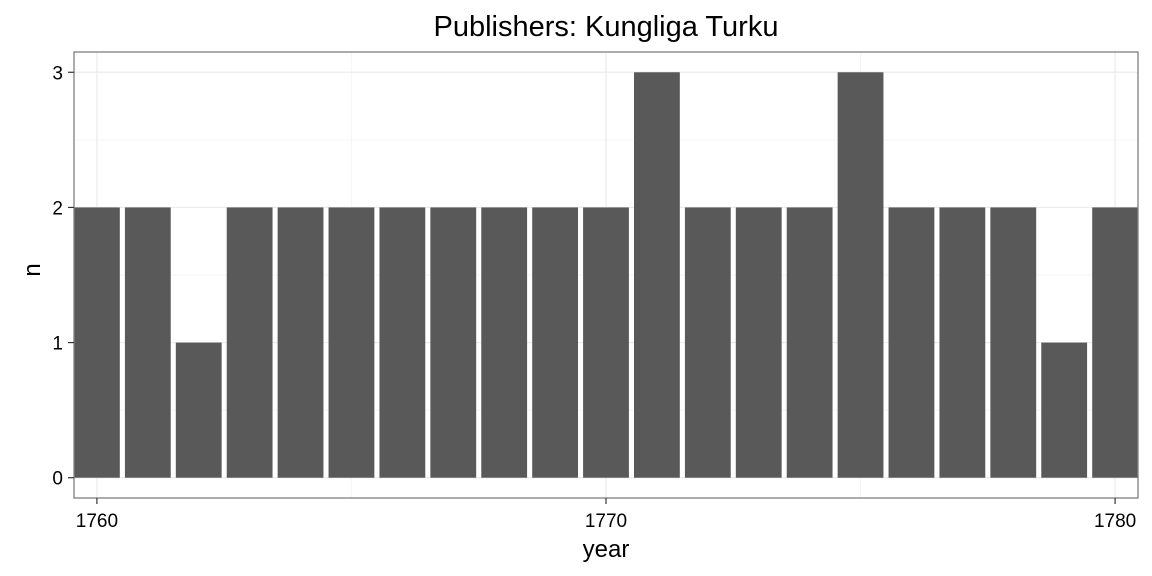  Describe the element at coordinates (606, 27) in the screenshot. I see `chart-title: Publishers: Kungliga Turku` at that location.